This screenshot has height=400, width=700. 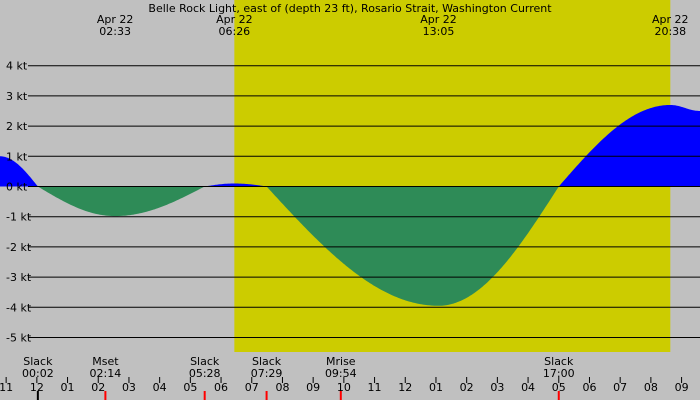 I want to click on top-time-label: 06:26, so click(x=234, y=31).